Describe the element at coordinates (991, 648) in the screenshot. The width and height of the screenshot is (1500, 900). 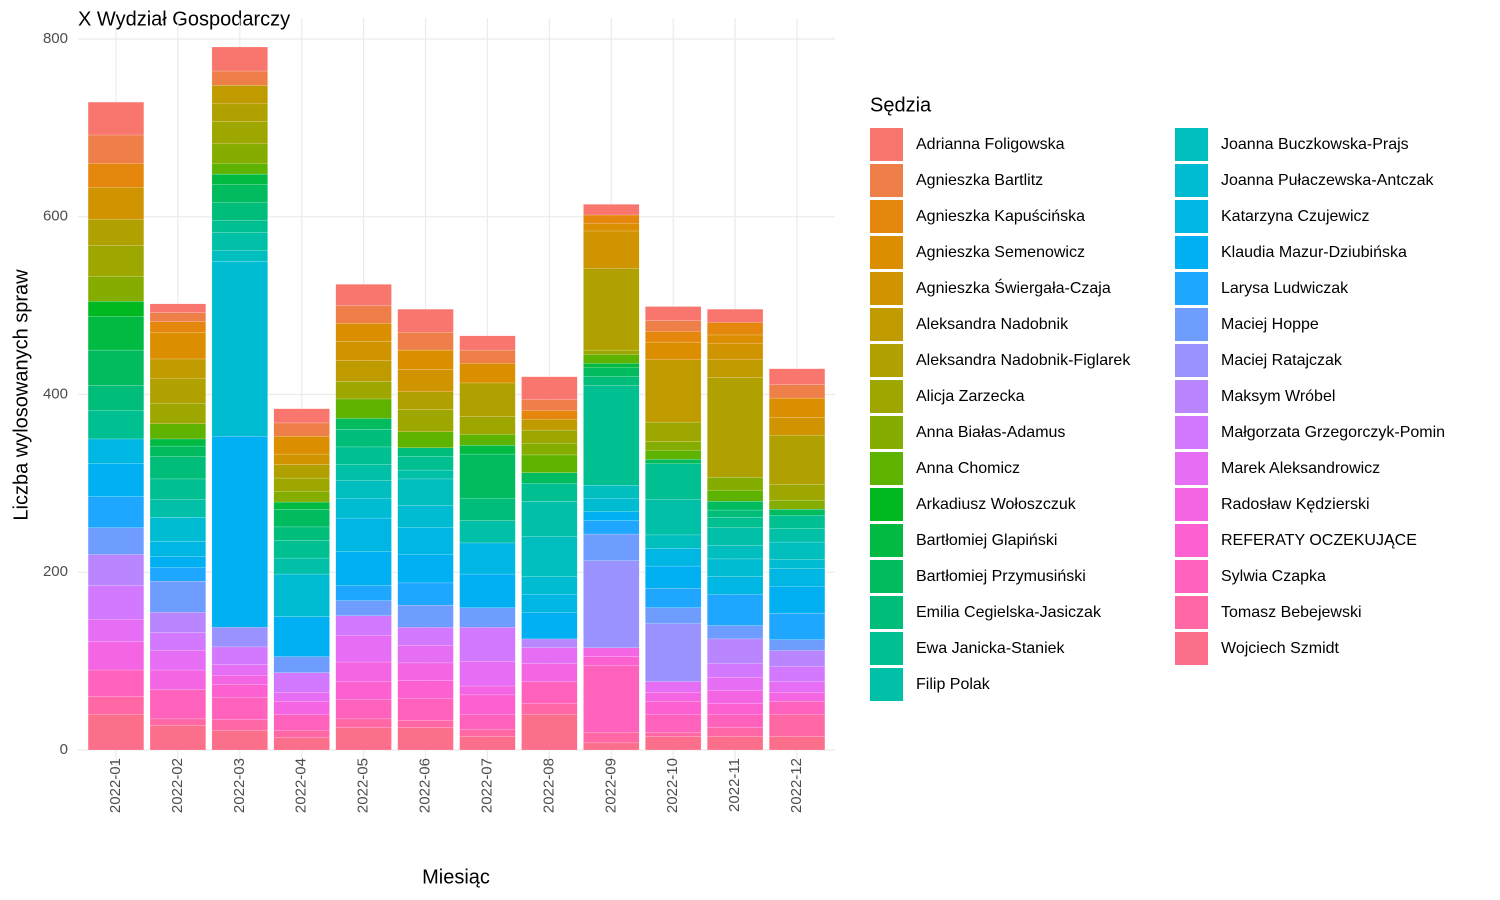
I see `legend-label: Ewa Janicka-Staniek` at that location.